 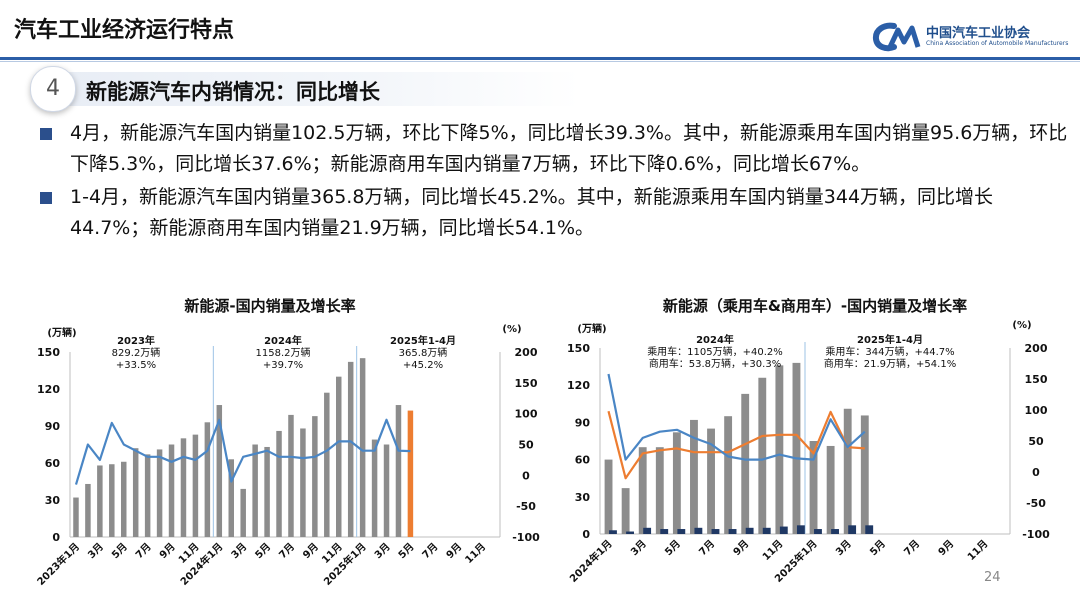 What do you see at coordinates (591, 328) in the screenshot?
I see `y-left-unit: (万辆)` at bounding box center [591, 328].